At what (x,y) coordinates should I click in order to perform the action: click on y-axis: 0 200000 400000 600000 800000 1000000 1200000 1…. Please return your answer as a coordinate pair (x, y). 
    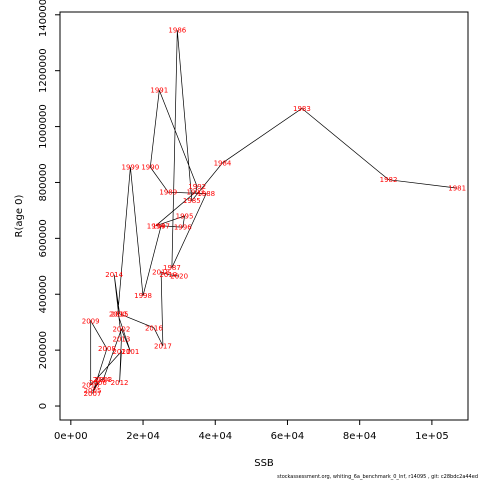
    Looking at the image, I should click on (49, 204).